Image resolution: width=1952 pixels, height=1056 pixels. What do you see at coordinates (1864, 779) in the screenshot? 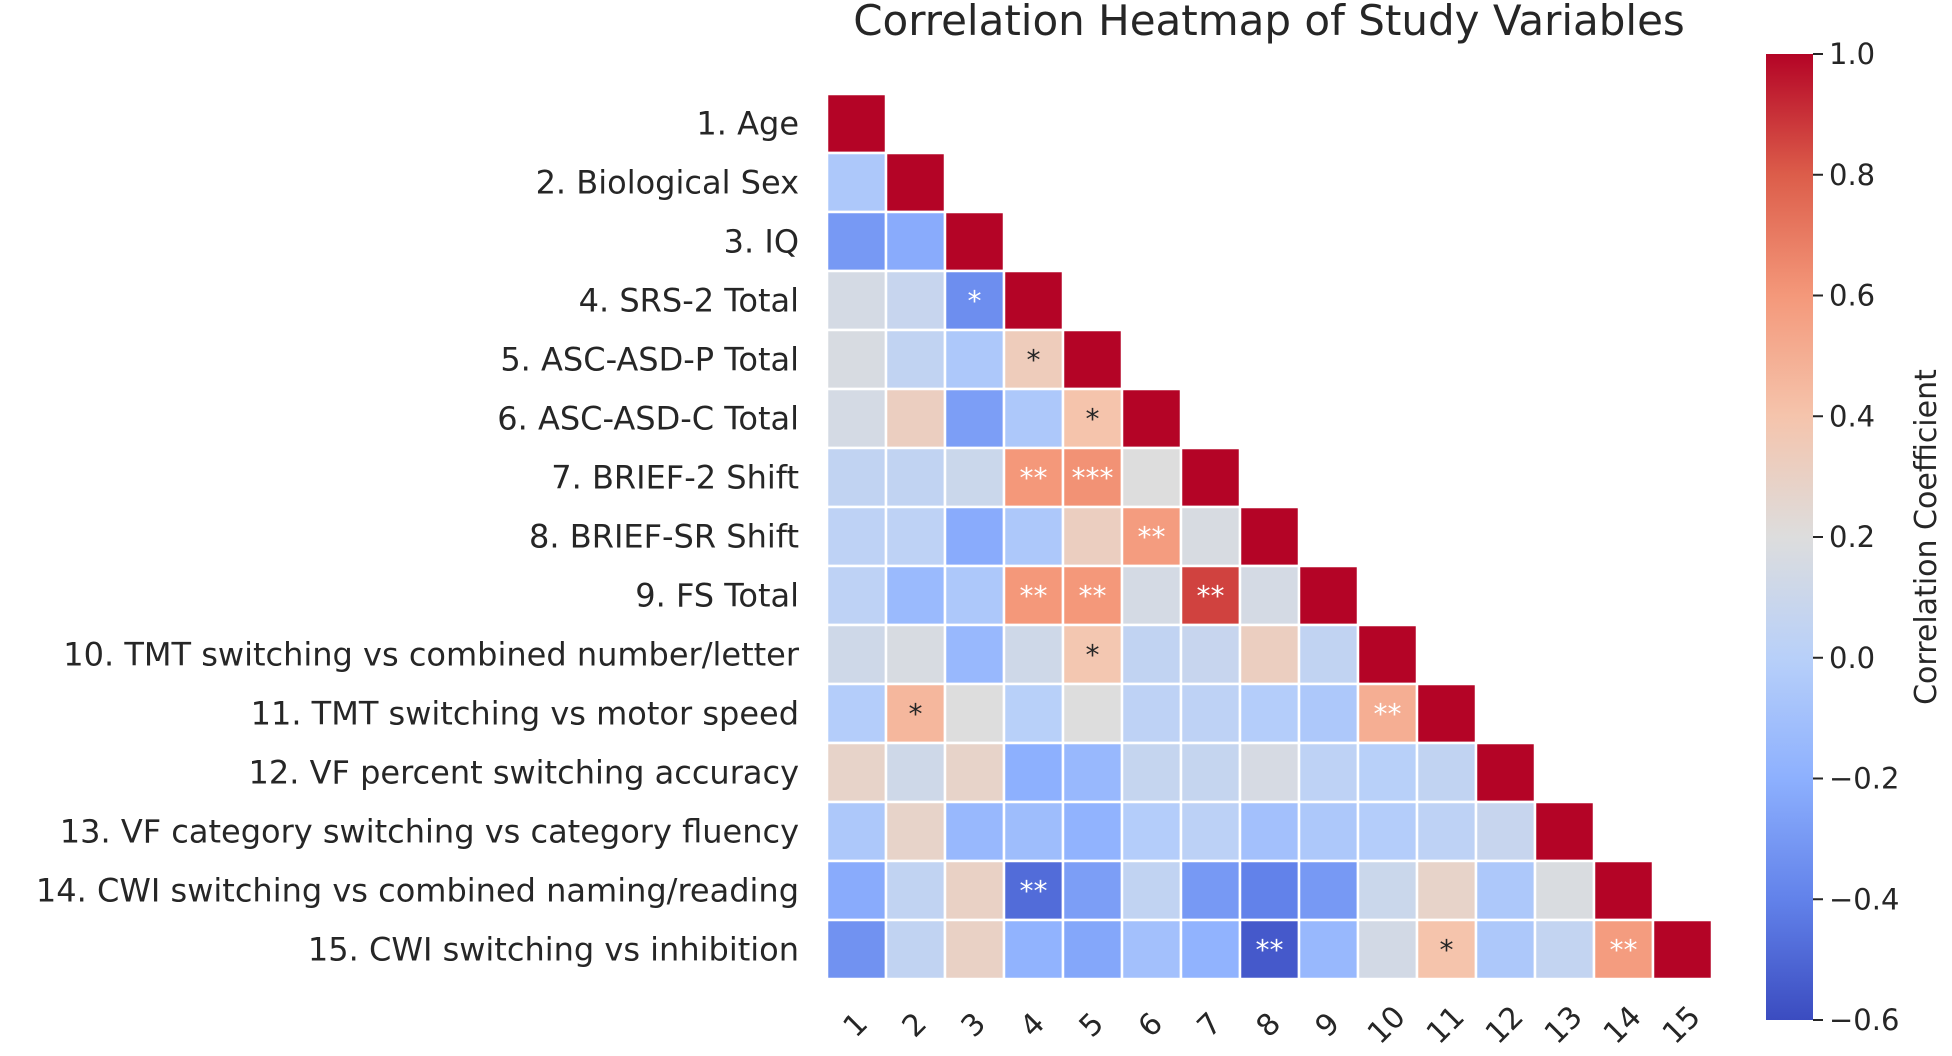
I see `colorbar-tick-label: −0.2` at bounding box center [1864, 779].